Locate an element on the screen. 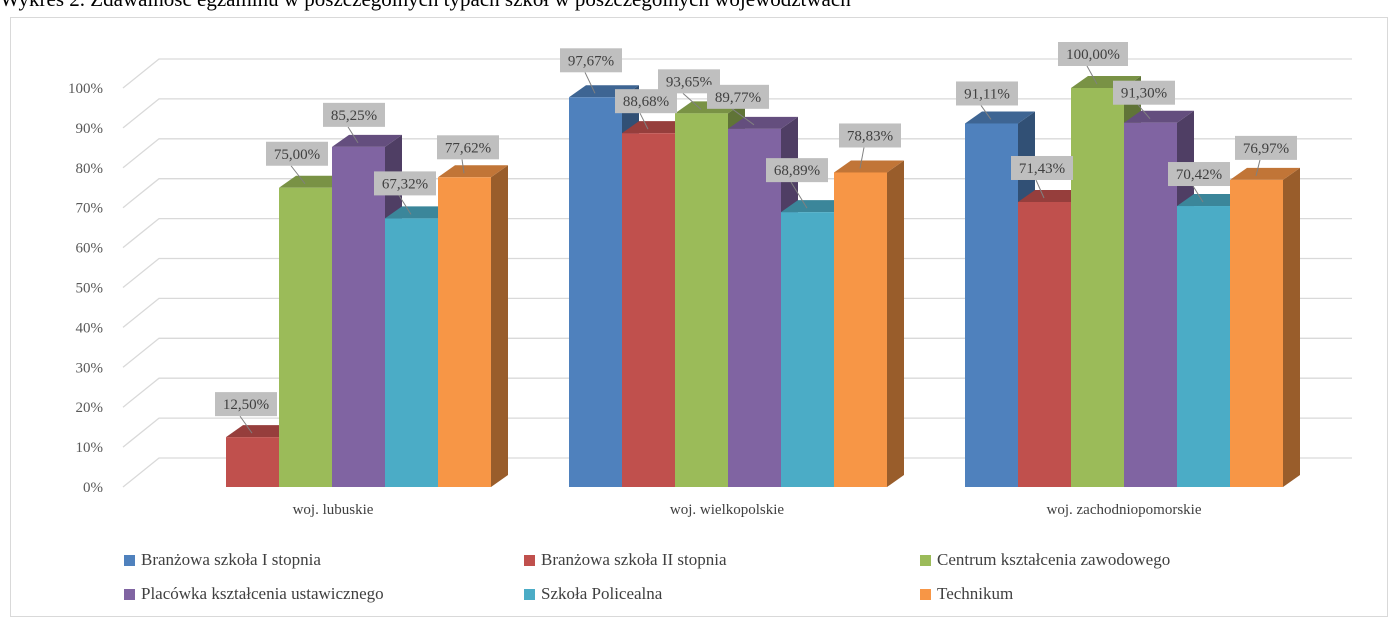 Image resolution: width=1392 pixels, height=617 pixels. data-label: 78,83% is located at coordinates (870, 136).